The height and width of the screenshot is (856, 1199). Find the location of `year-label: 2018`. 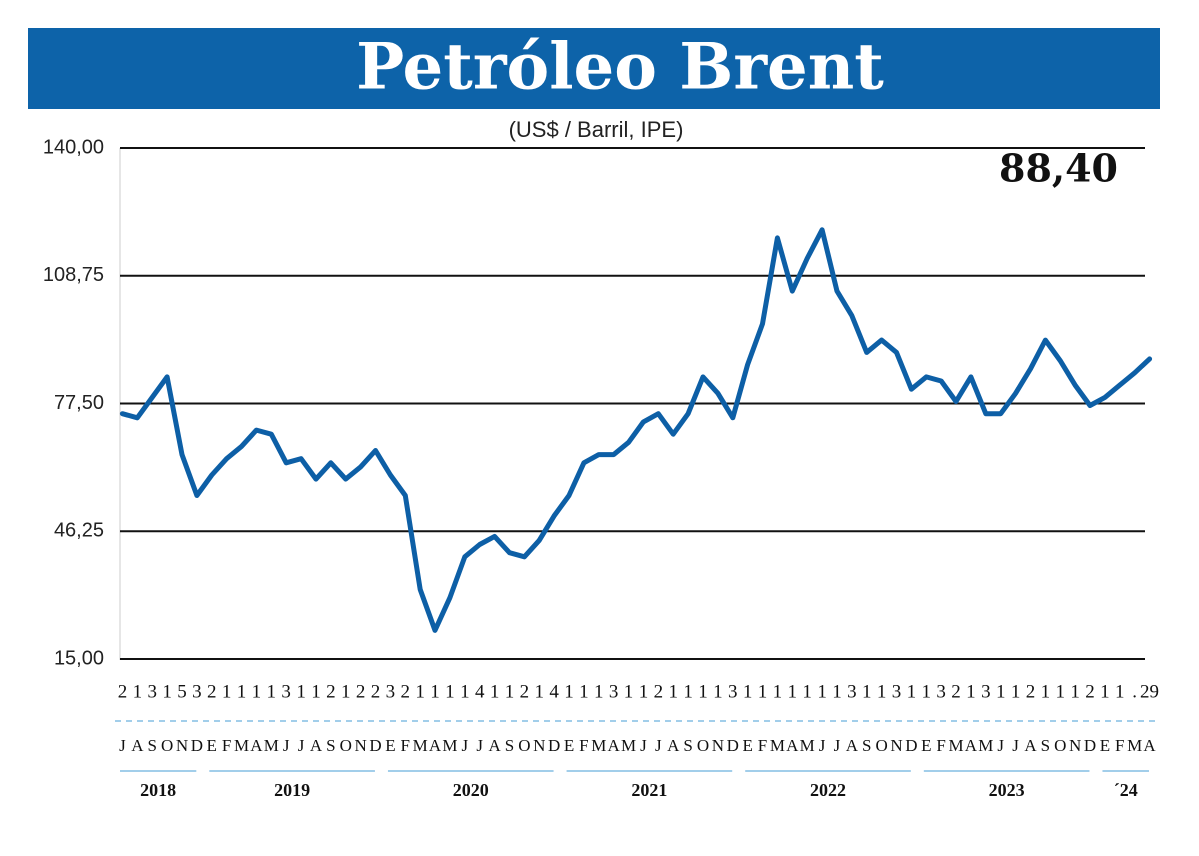

year-label: 2018 is located at coordinates (158, 790).